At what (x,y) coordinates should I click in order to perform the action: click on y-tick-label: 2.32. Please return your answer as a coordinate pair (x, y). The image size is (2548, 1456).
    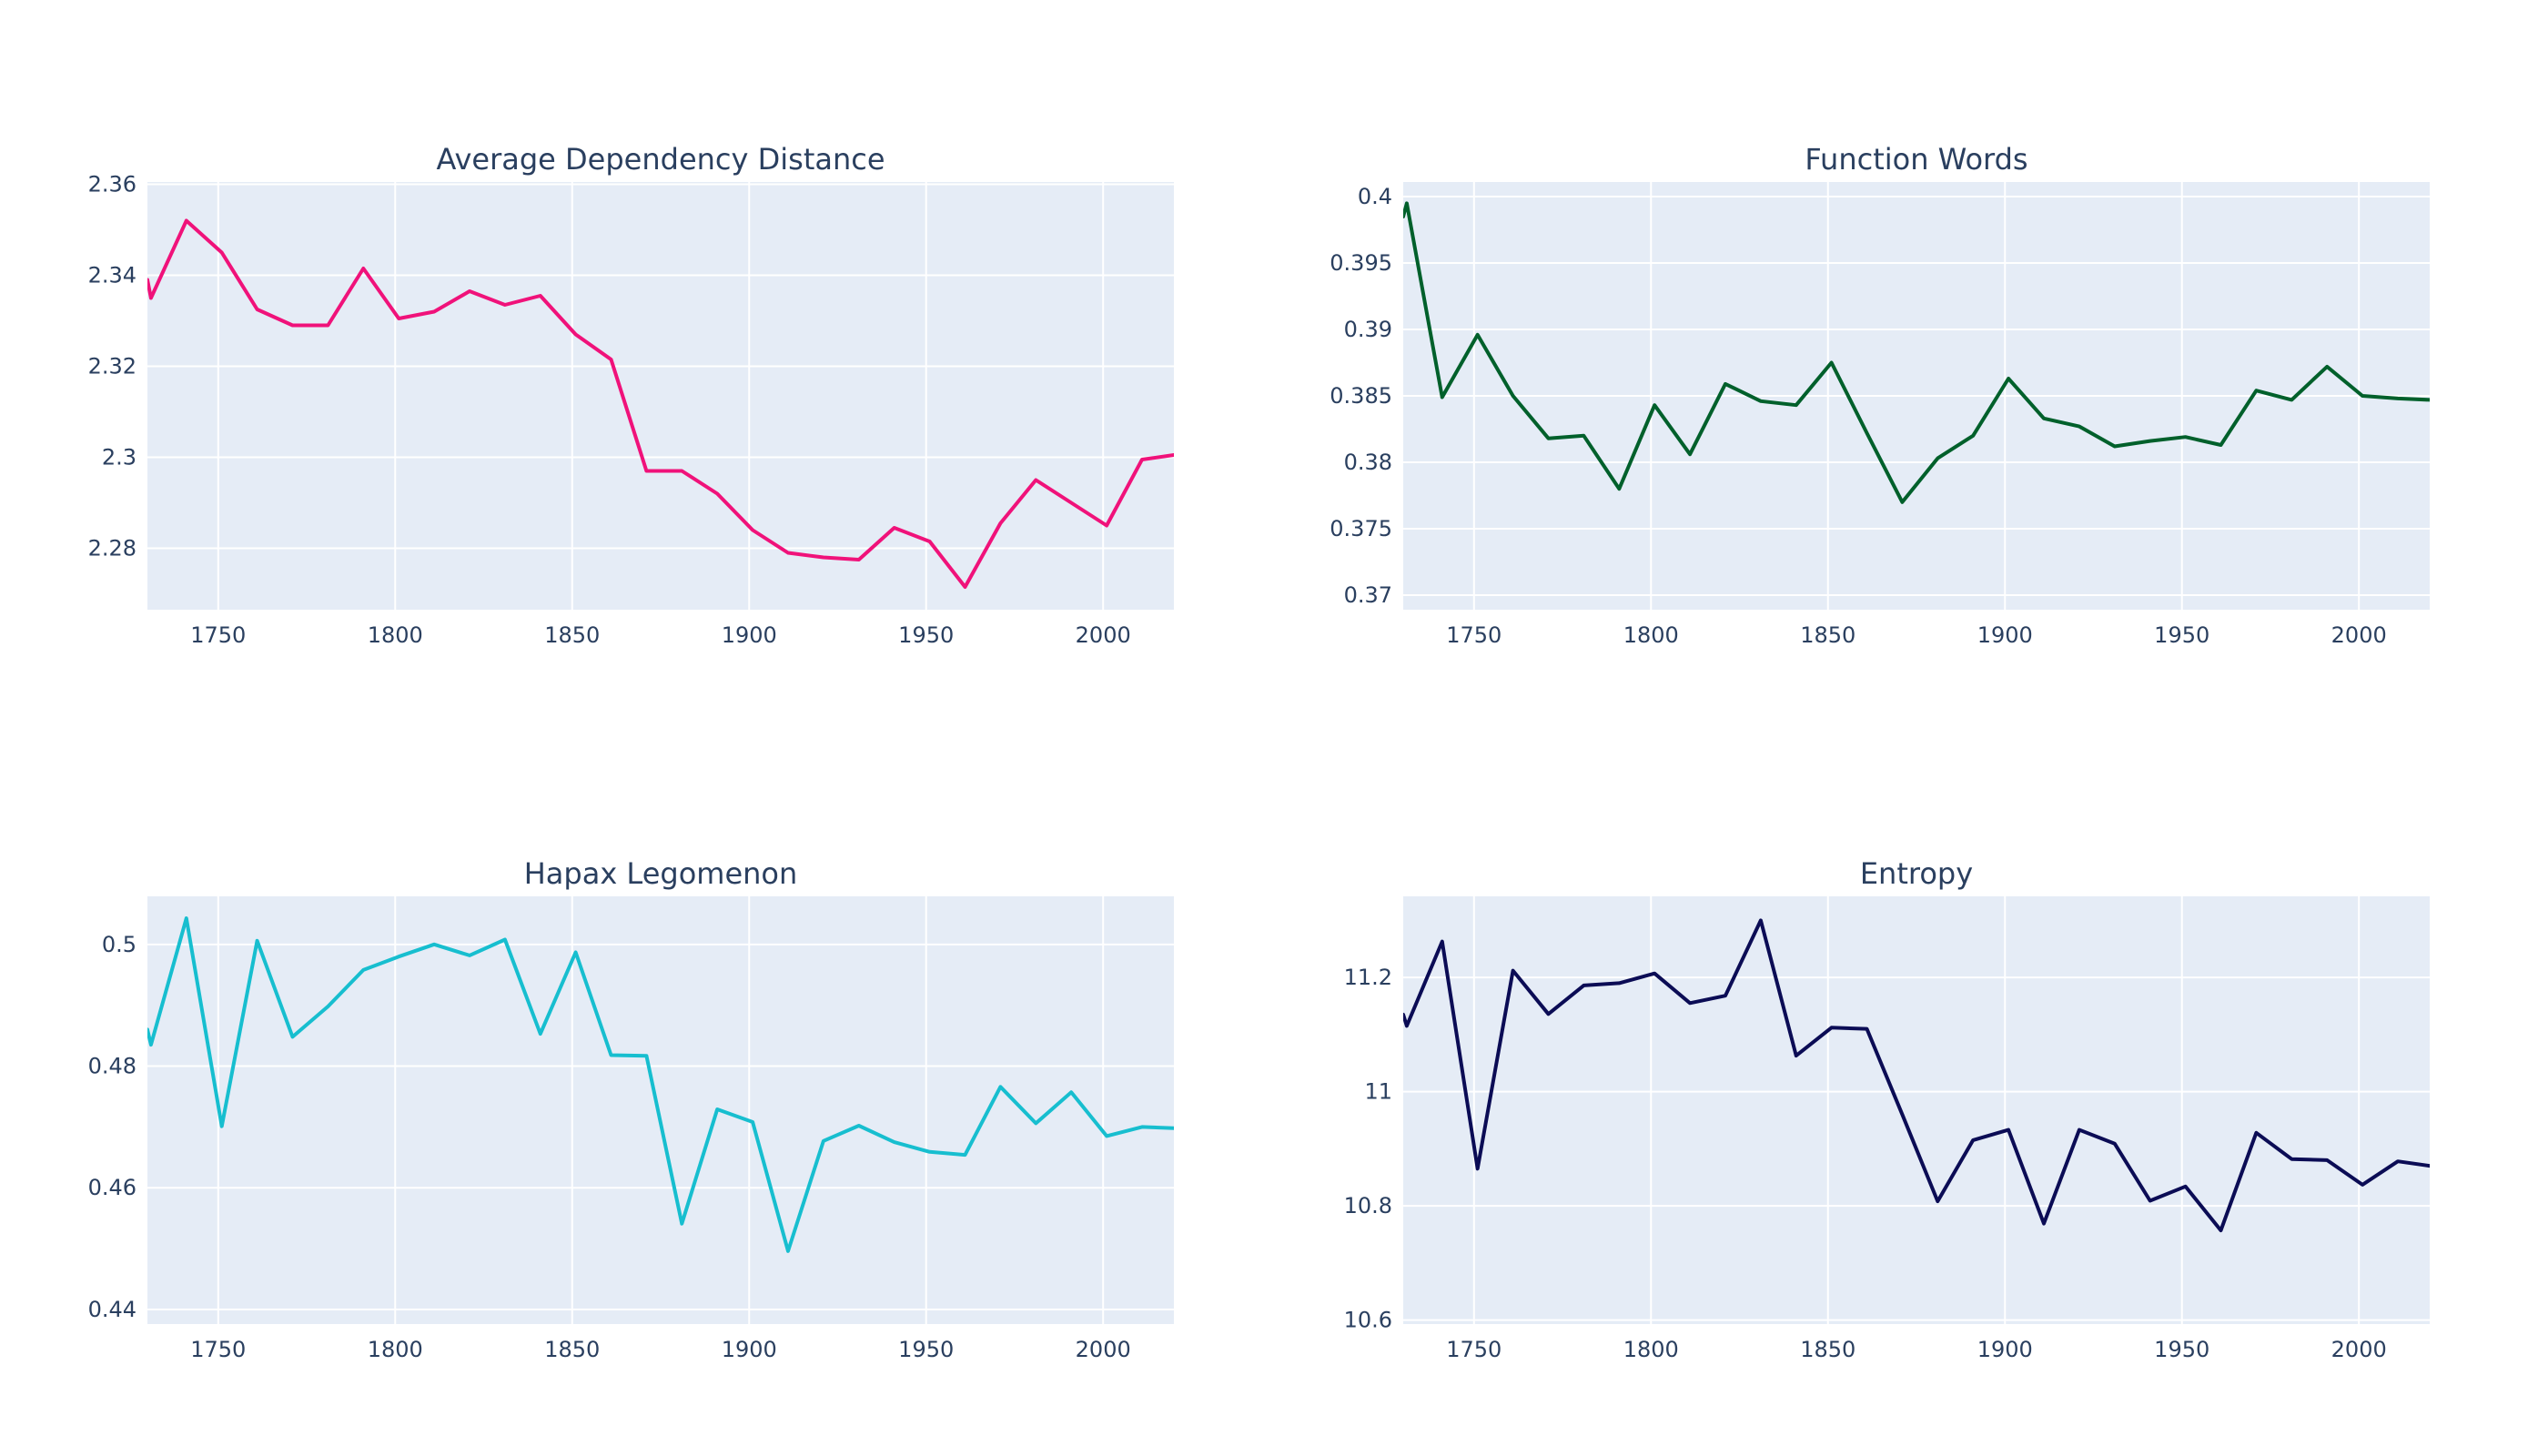
    Looking at the image, I should click on (112, 367).